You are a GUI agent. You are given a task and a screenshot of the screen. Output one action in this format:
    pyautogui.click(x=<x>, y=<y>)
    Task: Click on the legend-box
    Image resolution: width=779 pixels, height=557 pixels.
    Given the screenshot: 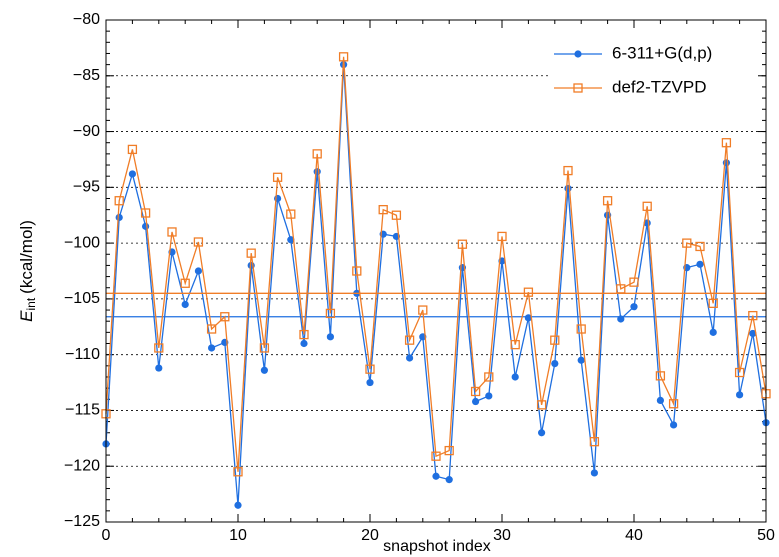 What is the action you would take?
    pyautogui.click(x=653, y=71)
    